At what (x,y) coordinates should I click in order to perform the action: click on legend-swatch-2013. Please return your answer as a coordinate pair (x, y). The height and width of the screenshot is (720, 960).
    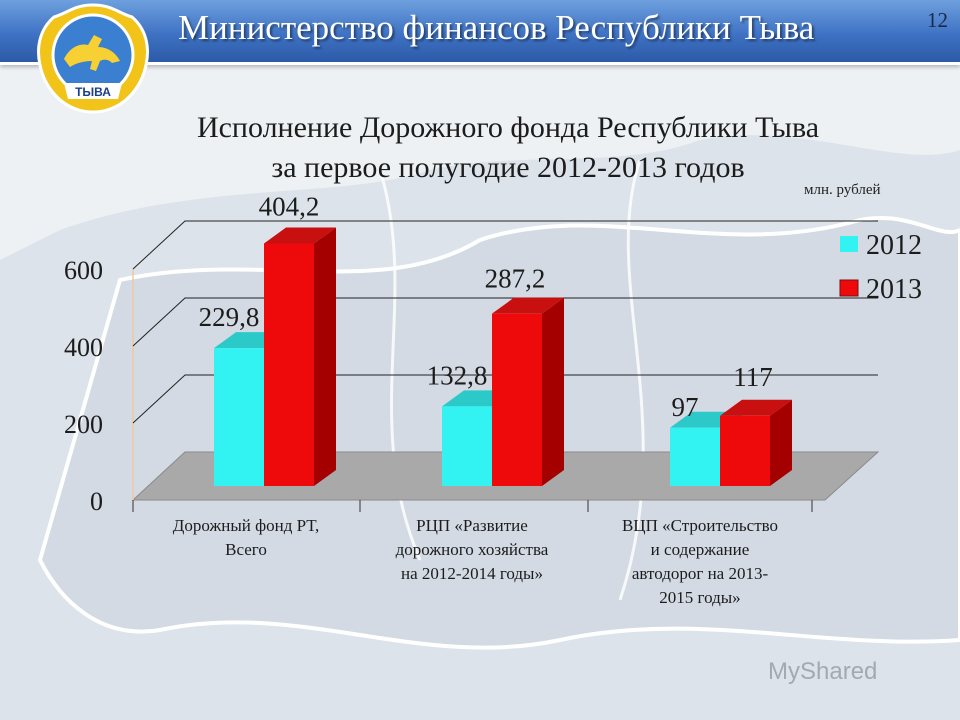
    Looking at the image, I should click on (849, 288).